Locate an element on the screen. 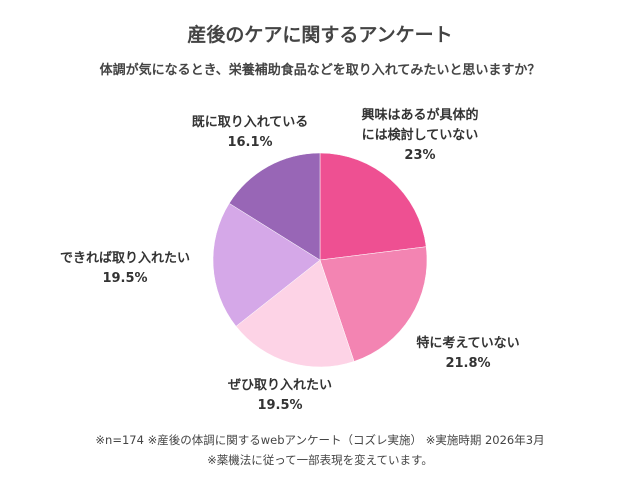 Image resolution: width=640 pixels, height=480 pixels. slice-label-text: ぜひ取り入れたい is located at coordinates (280, 385).